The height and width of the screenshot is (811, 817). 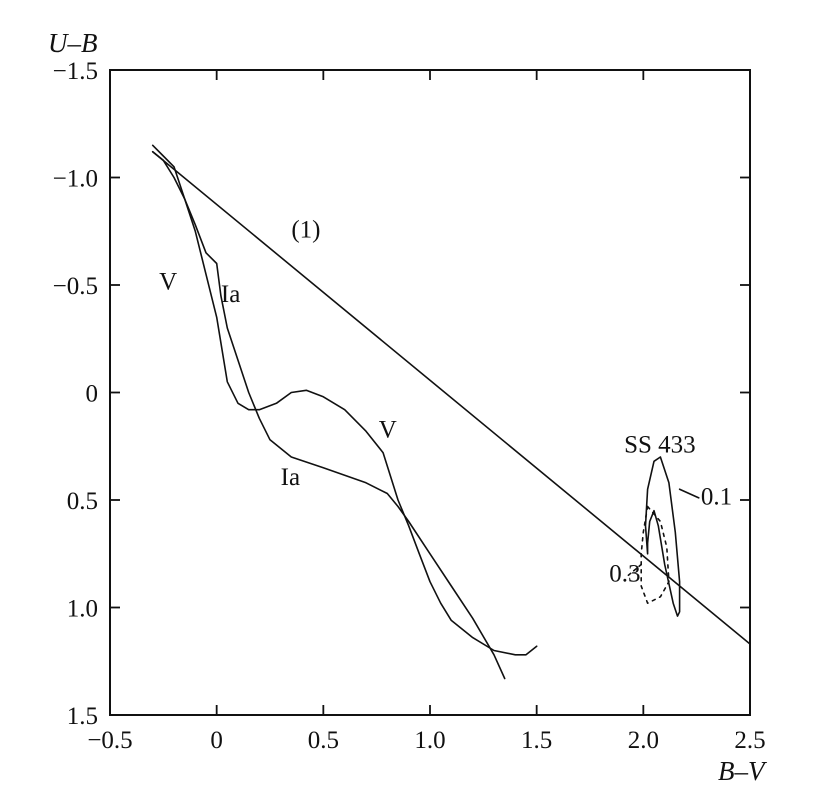 I want to click on y-tick-label: 0.5, so click(x=82, y=501).